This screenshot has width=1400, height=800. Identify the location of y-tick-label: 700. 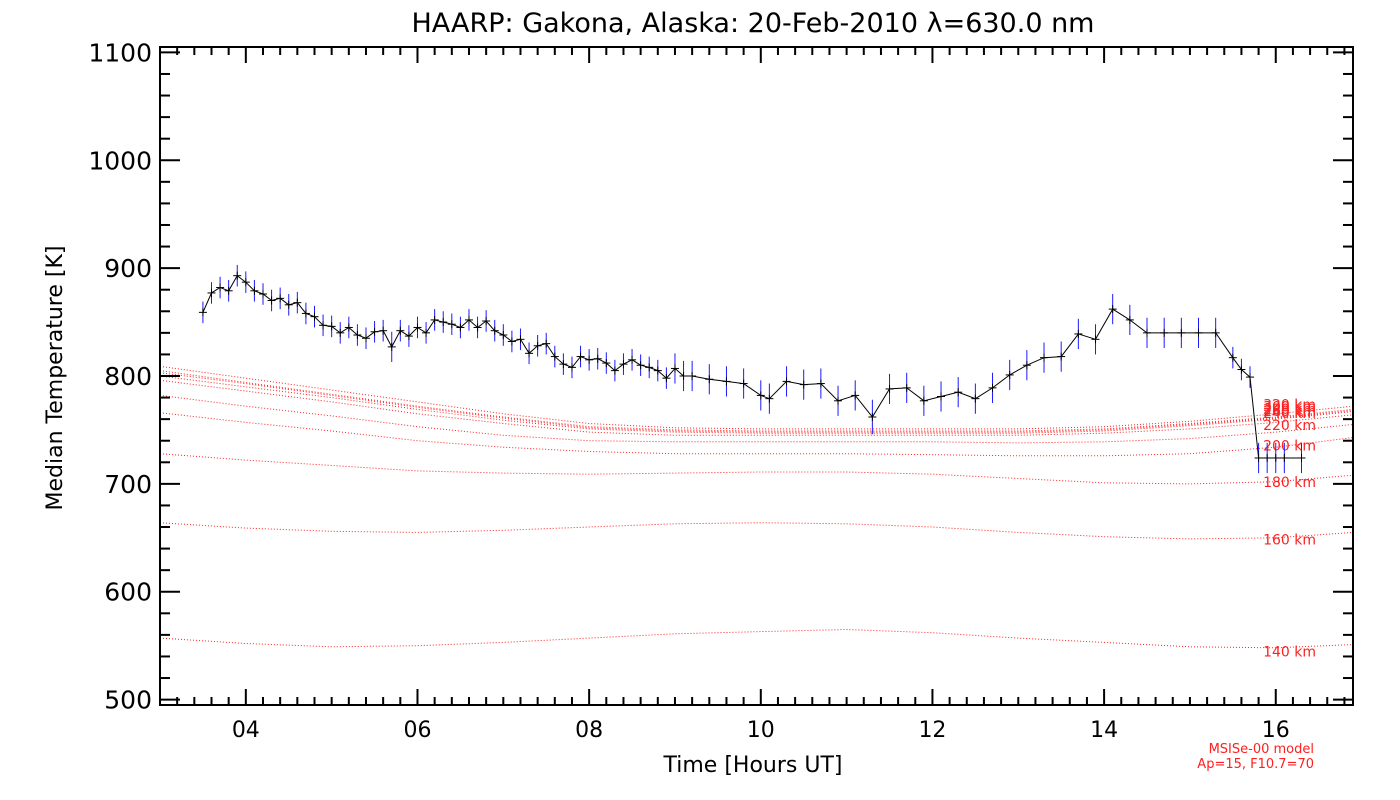
(128, 484).